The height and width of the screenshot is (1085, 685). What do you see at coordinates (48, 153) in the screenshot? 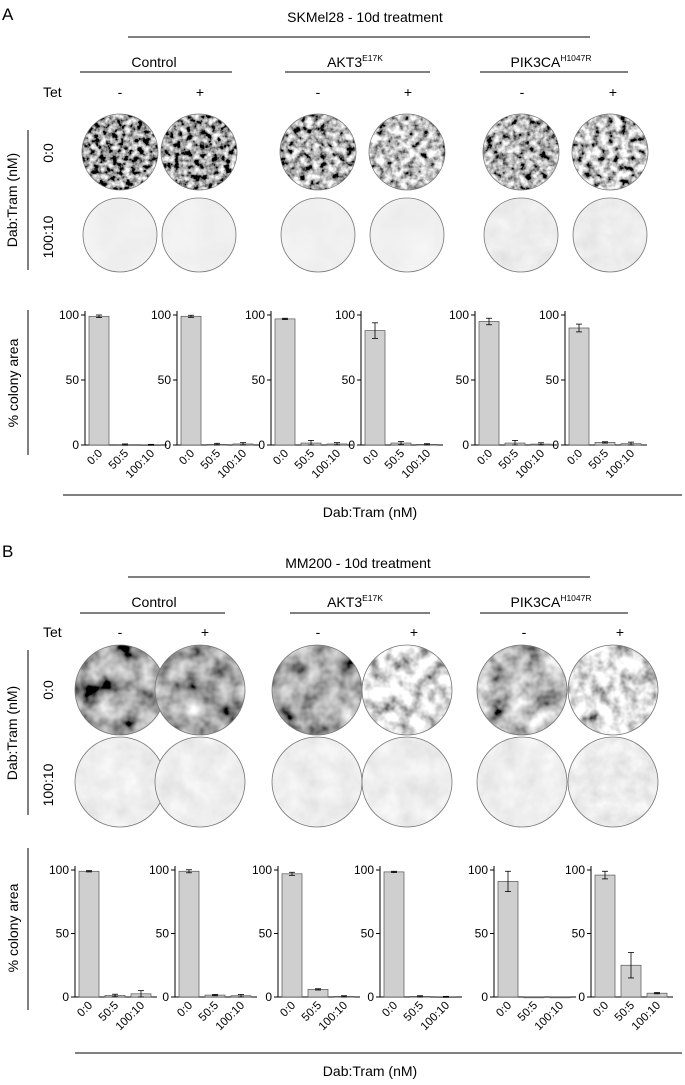
I see `row-label: 0:0` at bounding box center [48, 153].